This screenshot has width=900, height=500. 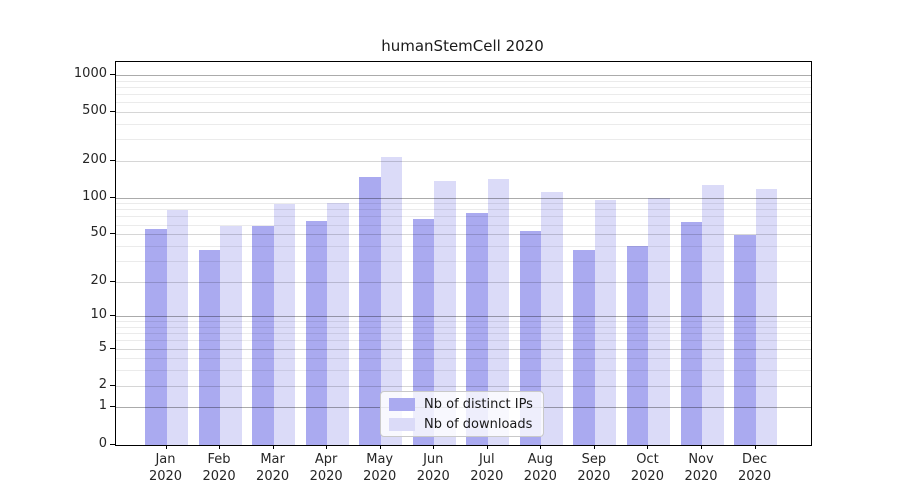 What do you see at coordinates (338, 323) in the screenshot?
I see `bar-apr-downloads` at bounding box center [338, 323].